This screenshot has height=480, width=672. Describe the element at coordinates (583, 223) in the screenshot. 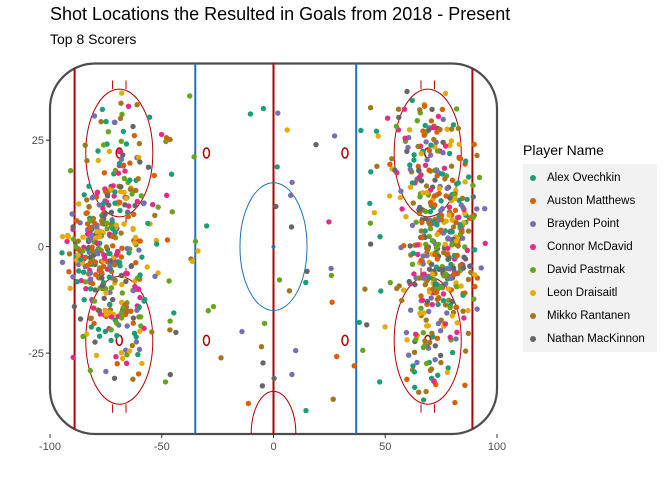

I see `legend-label: Brayden Point` at that location.